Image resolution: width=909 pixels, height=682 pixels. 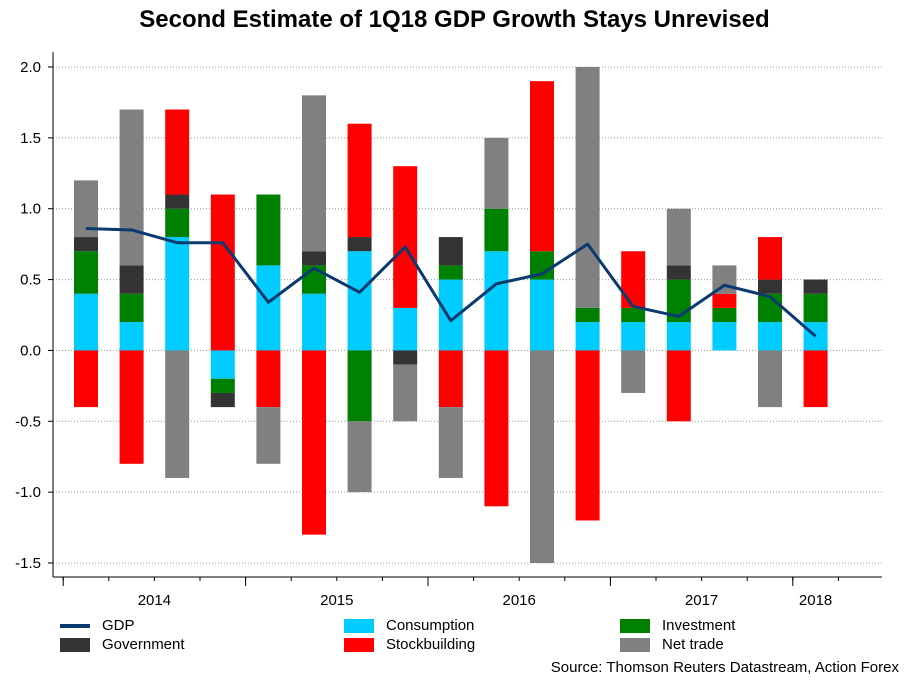 I want to click on bar-net-trade-2q14, so click(x=131, y=187).